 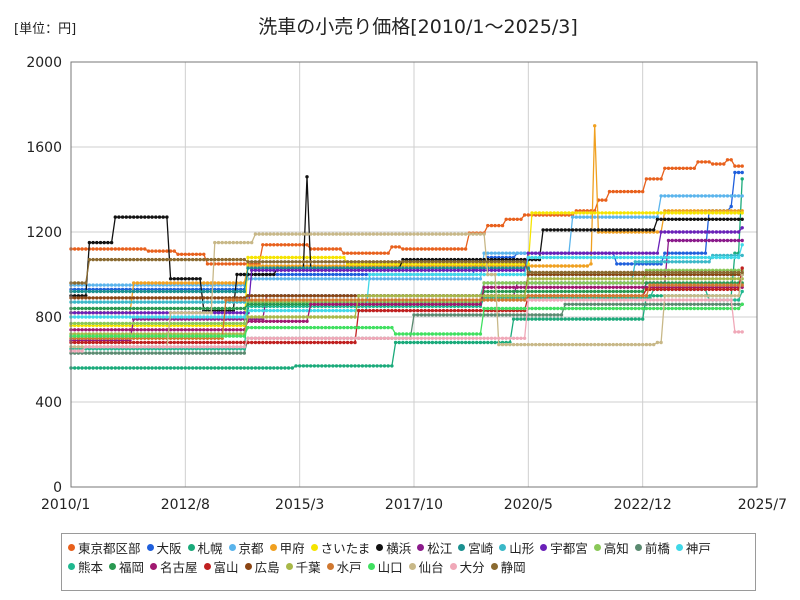 What do you see at coordinates (48, 318) in the screenshot?
I see `y-tick-label: 800` at bounding box center [48, 318].